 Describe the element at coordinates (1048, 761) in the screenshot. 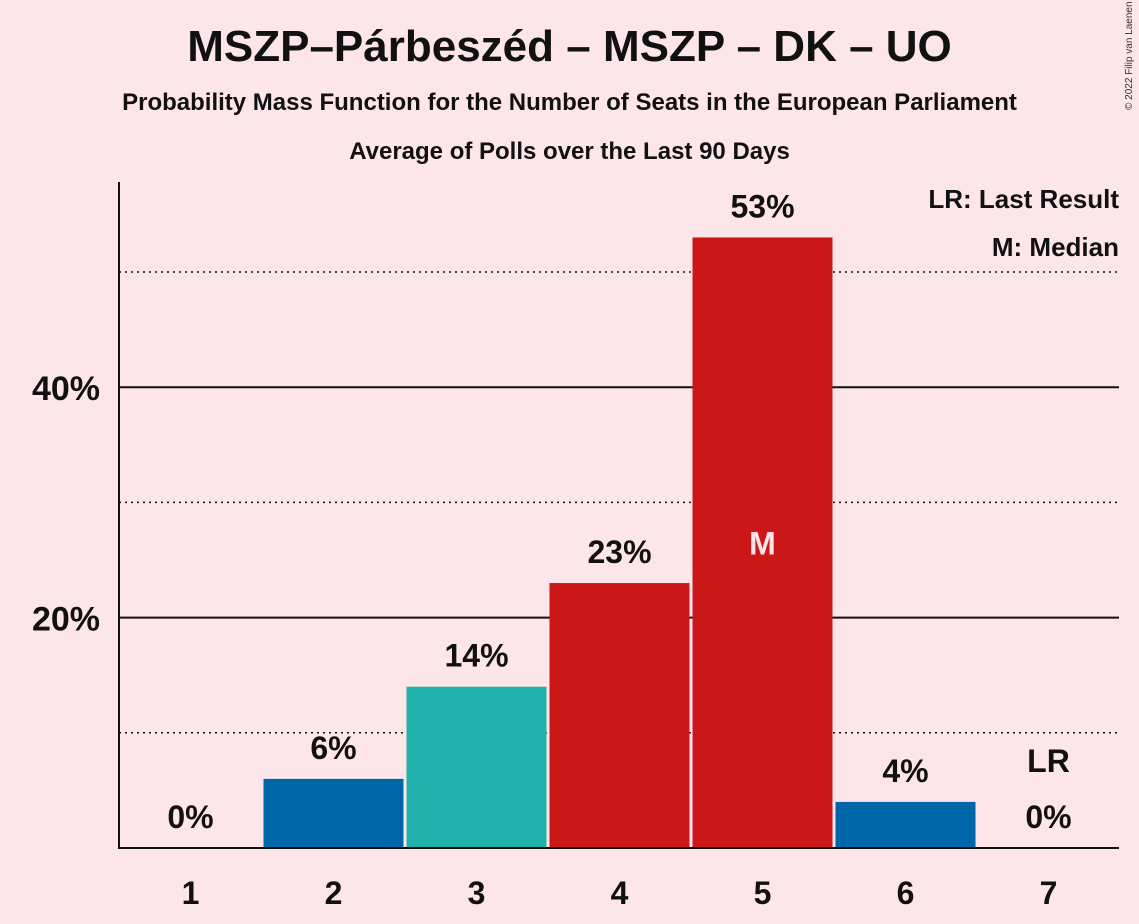

I see `last-result-marker: LR` at that location.